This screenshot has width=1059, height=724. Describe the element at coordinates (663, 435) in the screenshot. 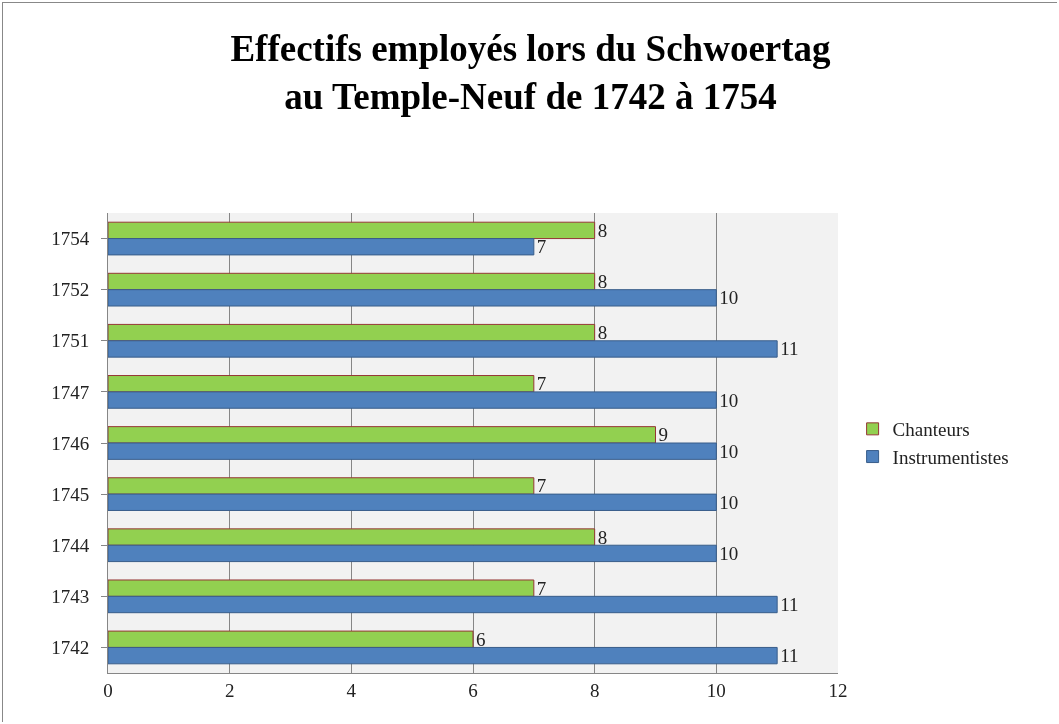

I see `data-label: 9` at that location.